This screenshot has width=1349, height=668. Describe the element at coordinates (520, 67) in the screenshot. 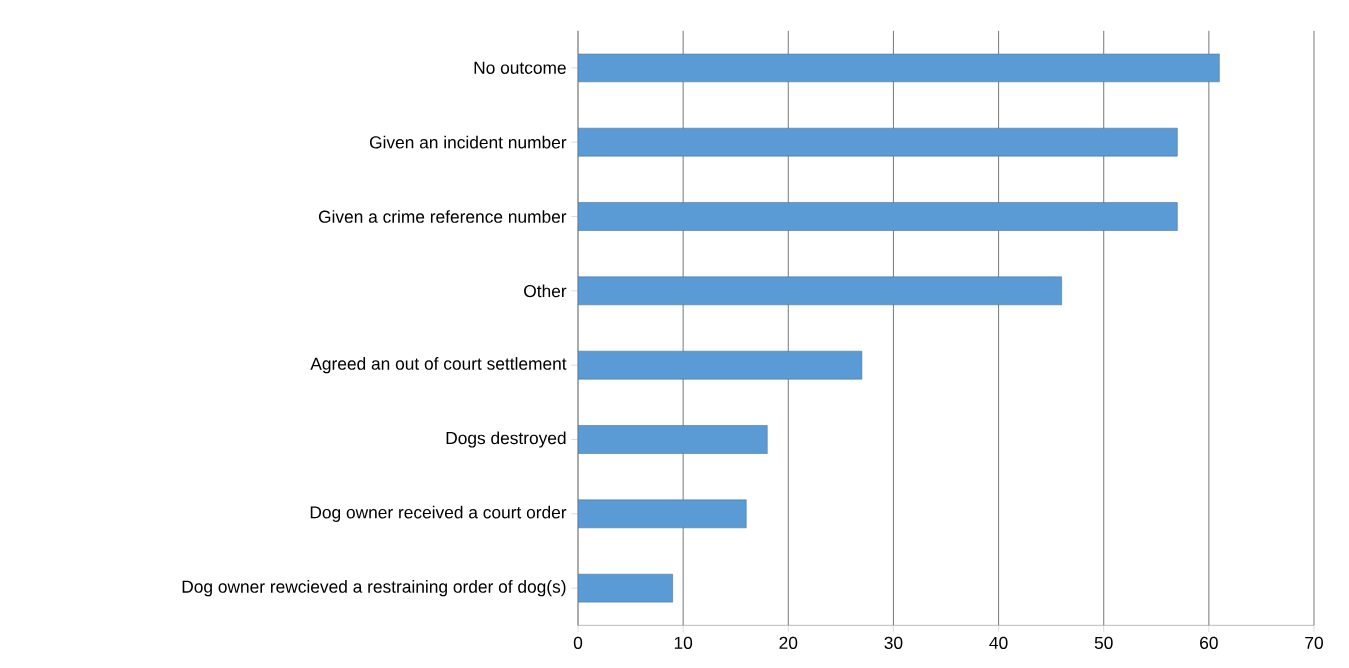

I see `y-tick-label: No outcome` at that location.